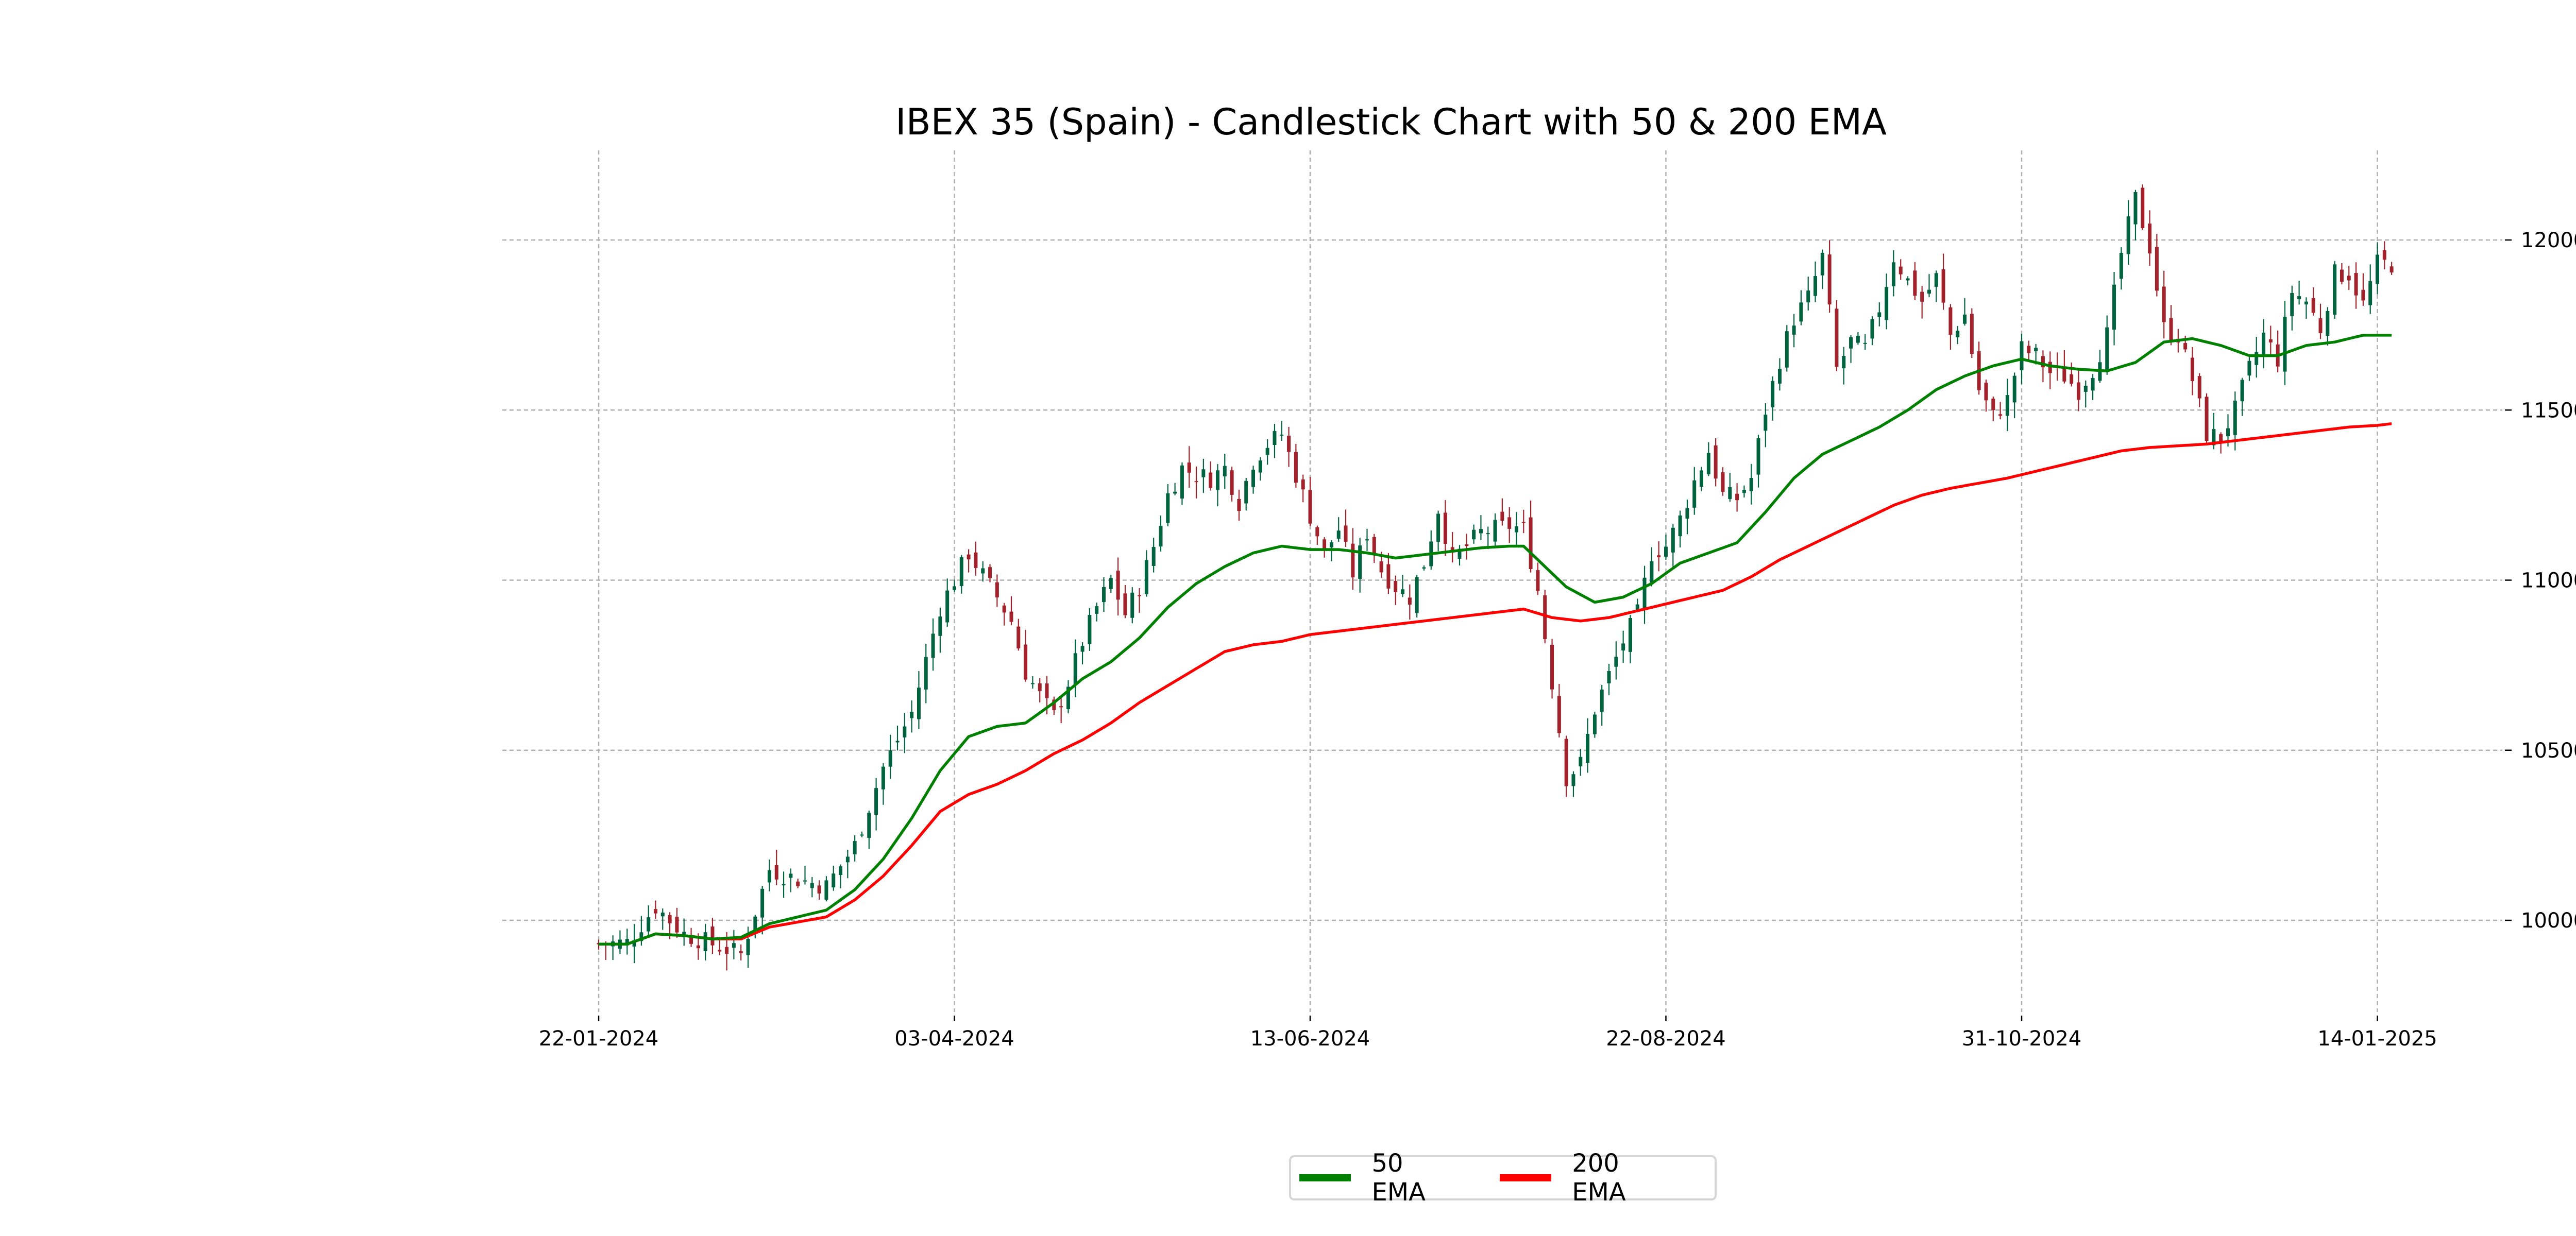 The image size is (2576, 1236). I want to click on y-tick-label: 10000, so click(2548, 921).